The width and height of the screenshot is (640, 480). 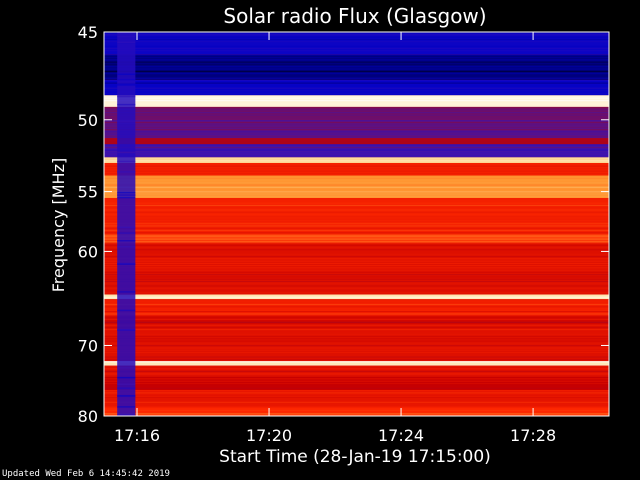 I want to click on x-tick-label: 17:28, so click(x=533, y=435).